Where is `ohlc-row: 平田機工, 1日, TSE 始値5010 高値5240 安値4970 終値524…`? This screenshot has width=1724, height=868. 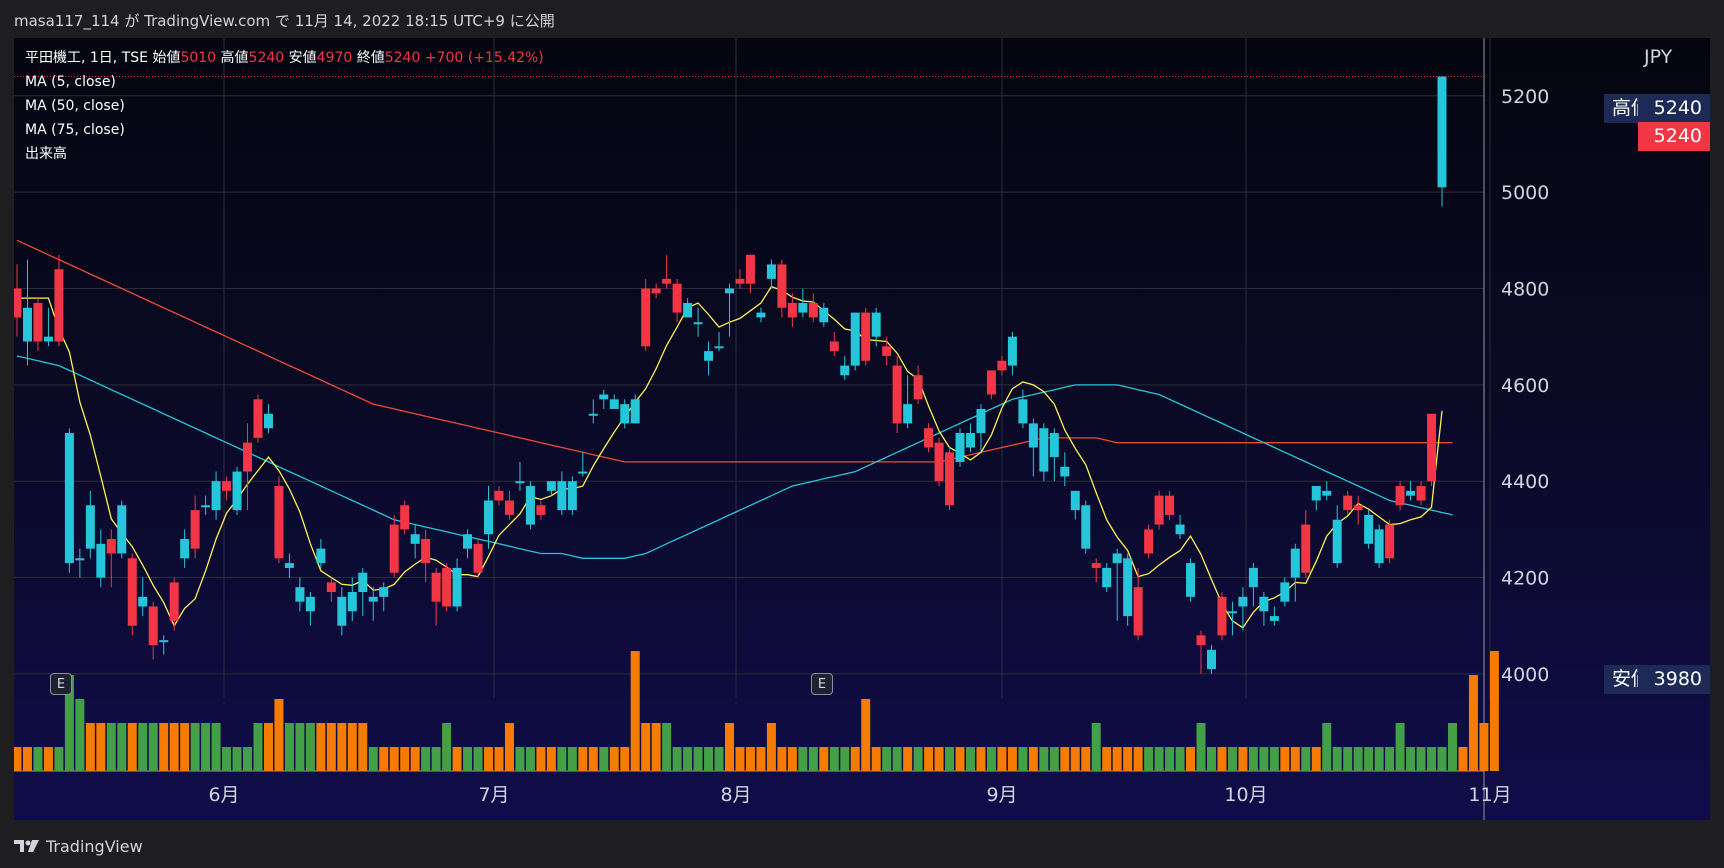
ohlc-row: 平田機工, 1日, TSE 始値5010 高値5240 安値4970 終値524… is located at coordinates (284, 58).